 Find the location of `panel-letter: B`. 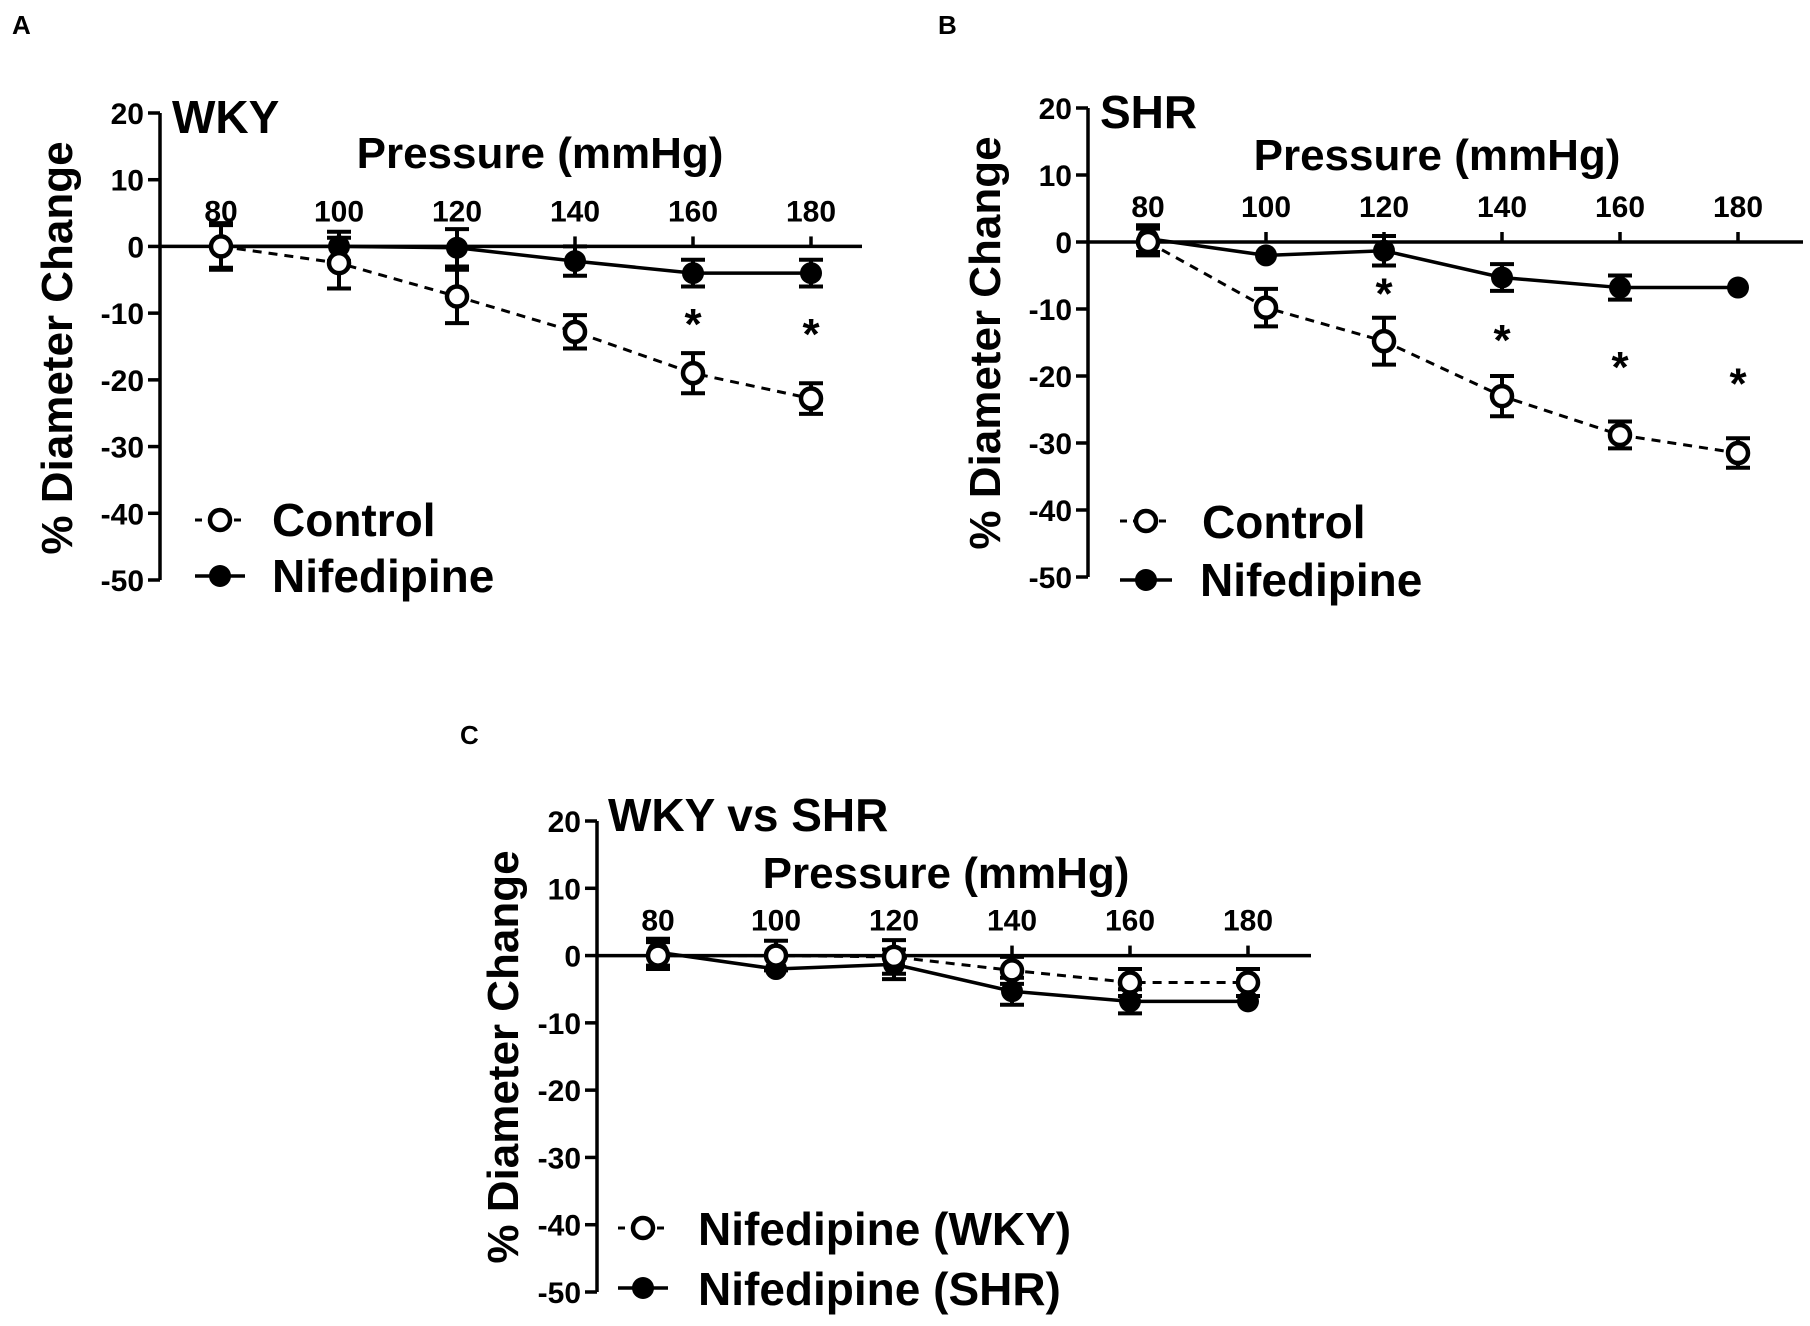

panel-letter: B is located at coordinates (947, 25).